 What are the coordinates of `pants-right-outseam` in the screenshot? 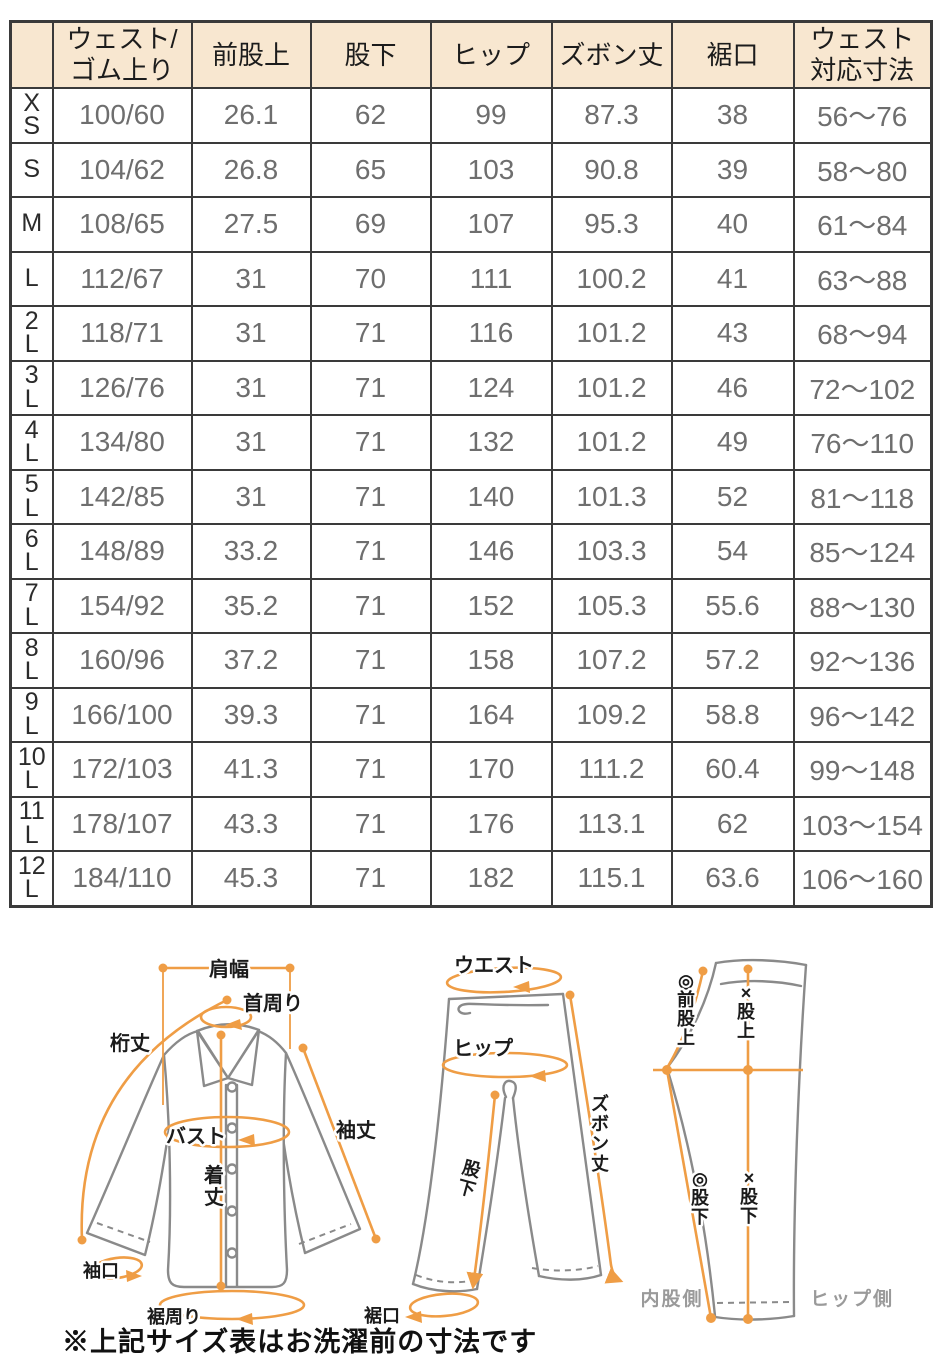 It's located at (582, 1134).